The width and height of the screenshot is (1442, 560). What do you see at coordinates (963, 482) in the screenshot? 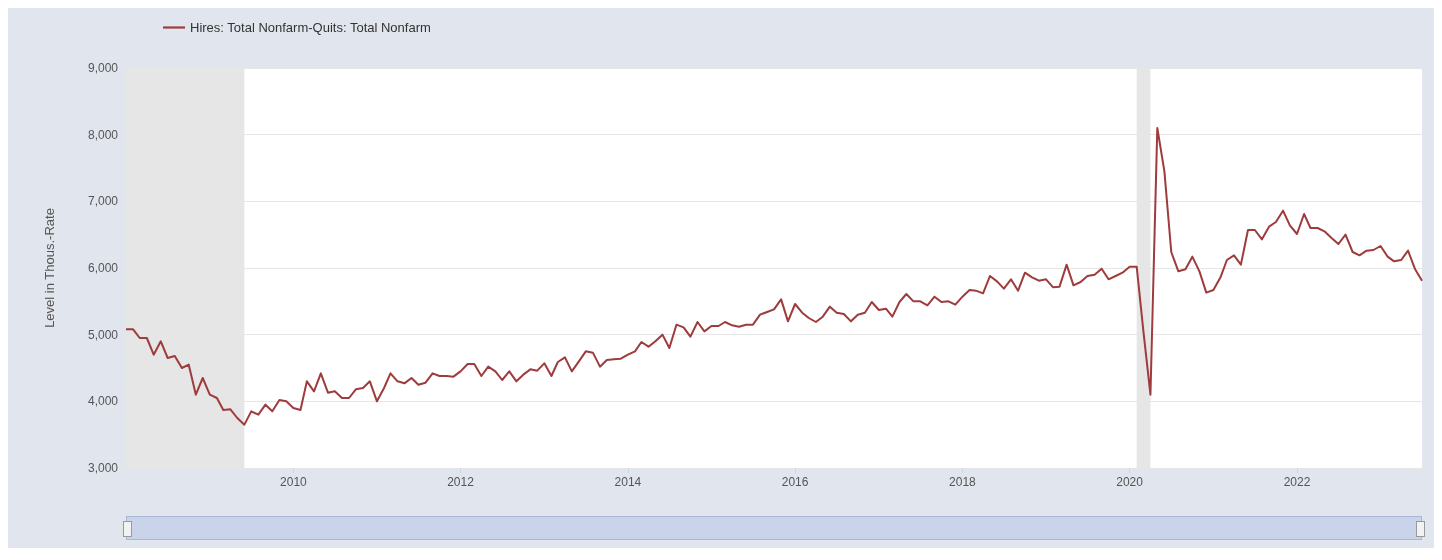
I see `x-tick-label: 2018` at bounding box center [963, 482].